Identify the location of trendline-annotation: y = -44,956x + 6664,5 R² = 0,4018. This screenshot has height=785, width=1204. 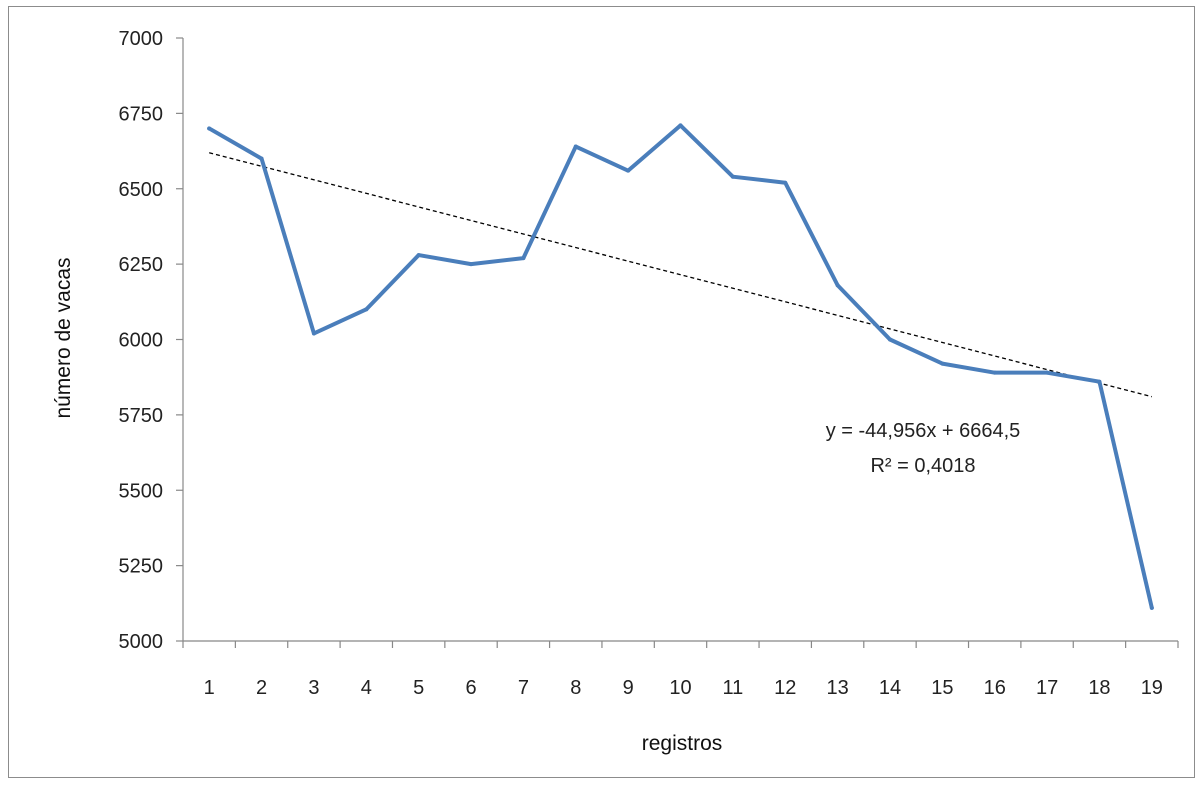
(923, 448).